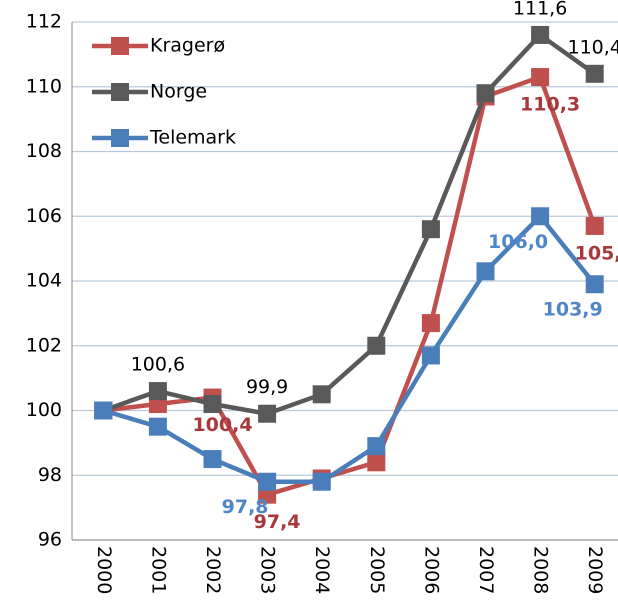  I want to click on data-label: 100,6, so click(158, 365).